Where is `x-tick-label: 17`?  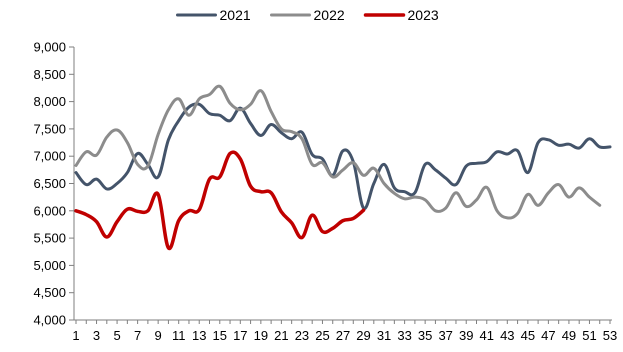
x-tick-label: 17 is located at coordinates (240, 335).